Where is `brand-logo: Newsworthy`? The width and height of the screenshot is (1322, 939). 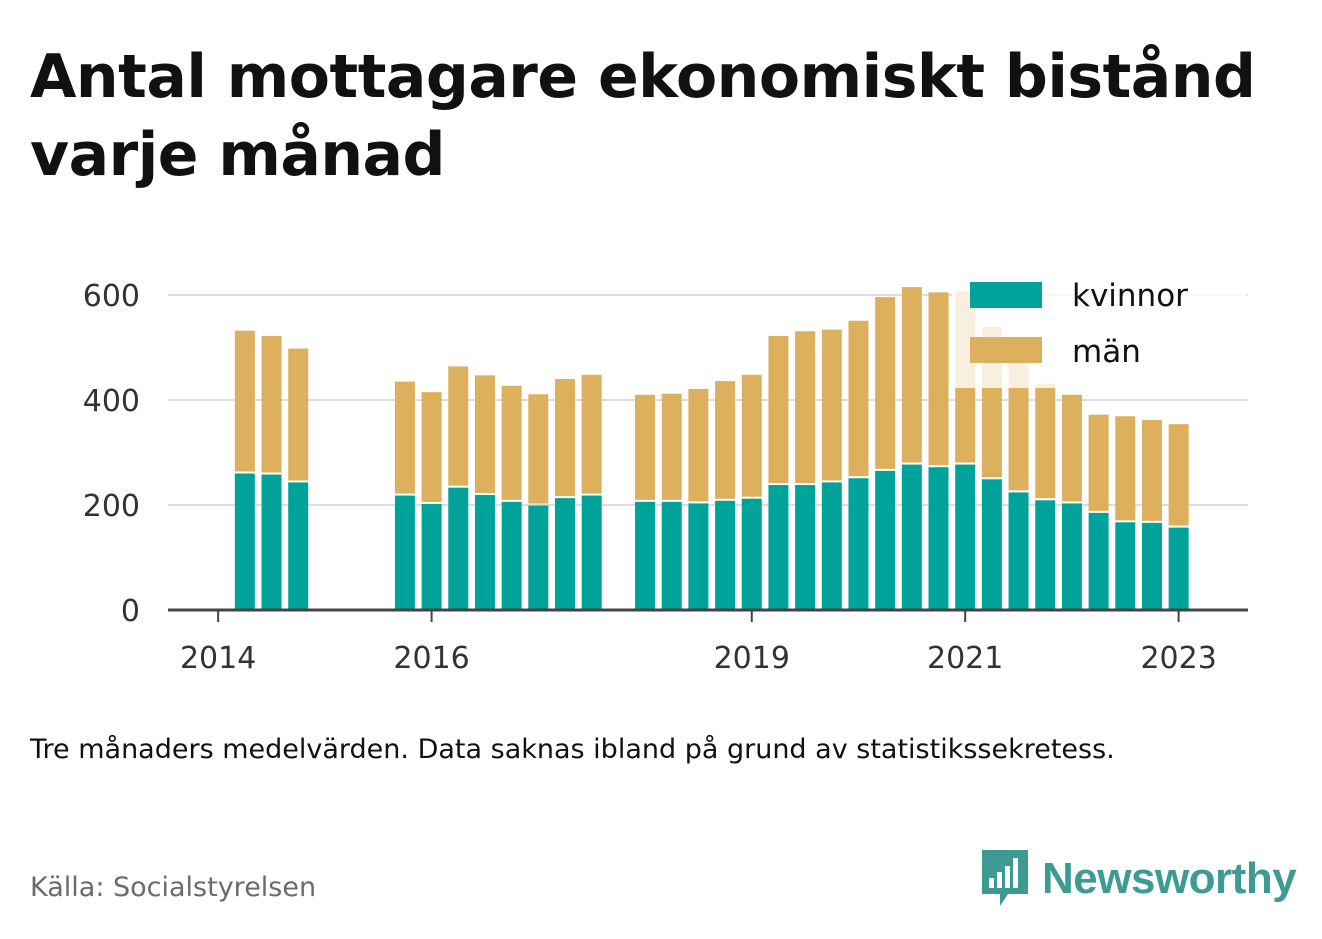 brand-logo: Newsworthy is located at coordinates (1138, 879).